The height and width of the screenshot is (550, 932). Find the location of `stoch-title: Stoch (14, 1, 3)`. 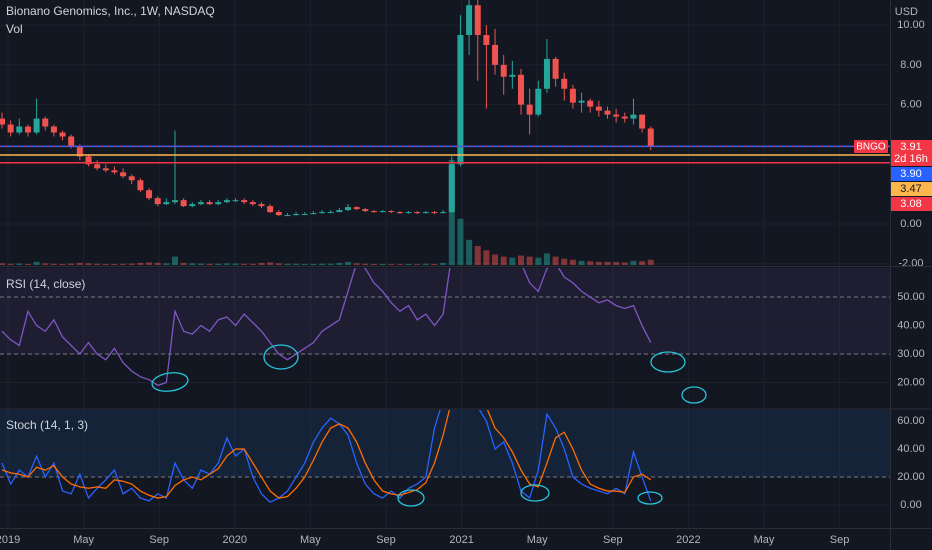

stoch-title: Stoch (14, 1, 3) is located at coordinates (47, 425).